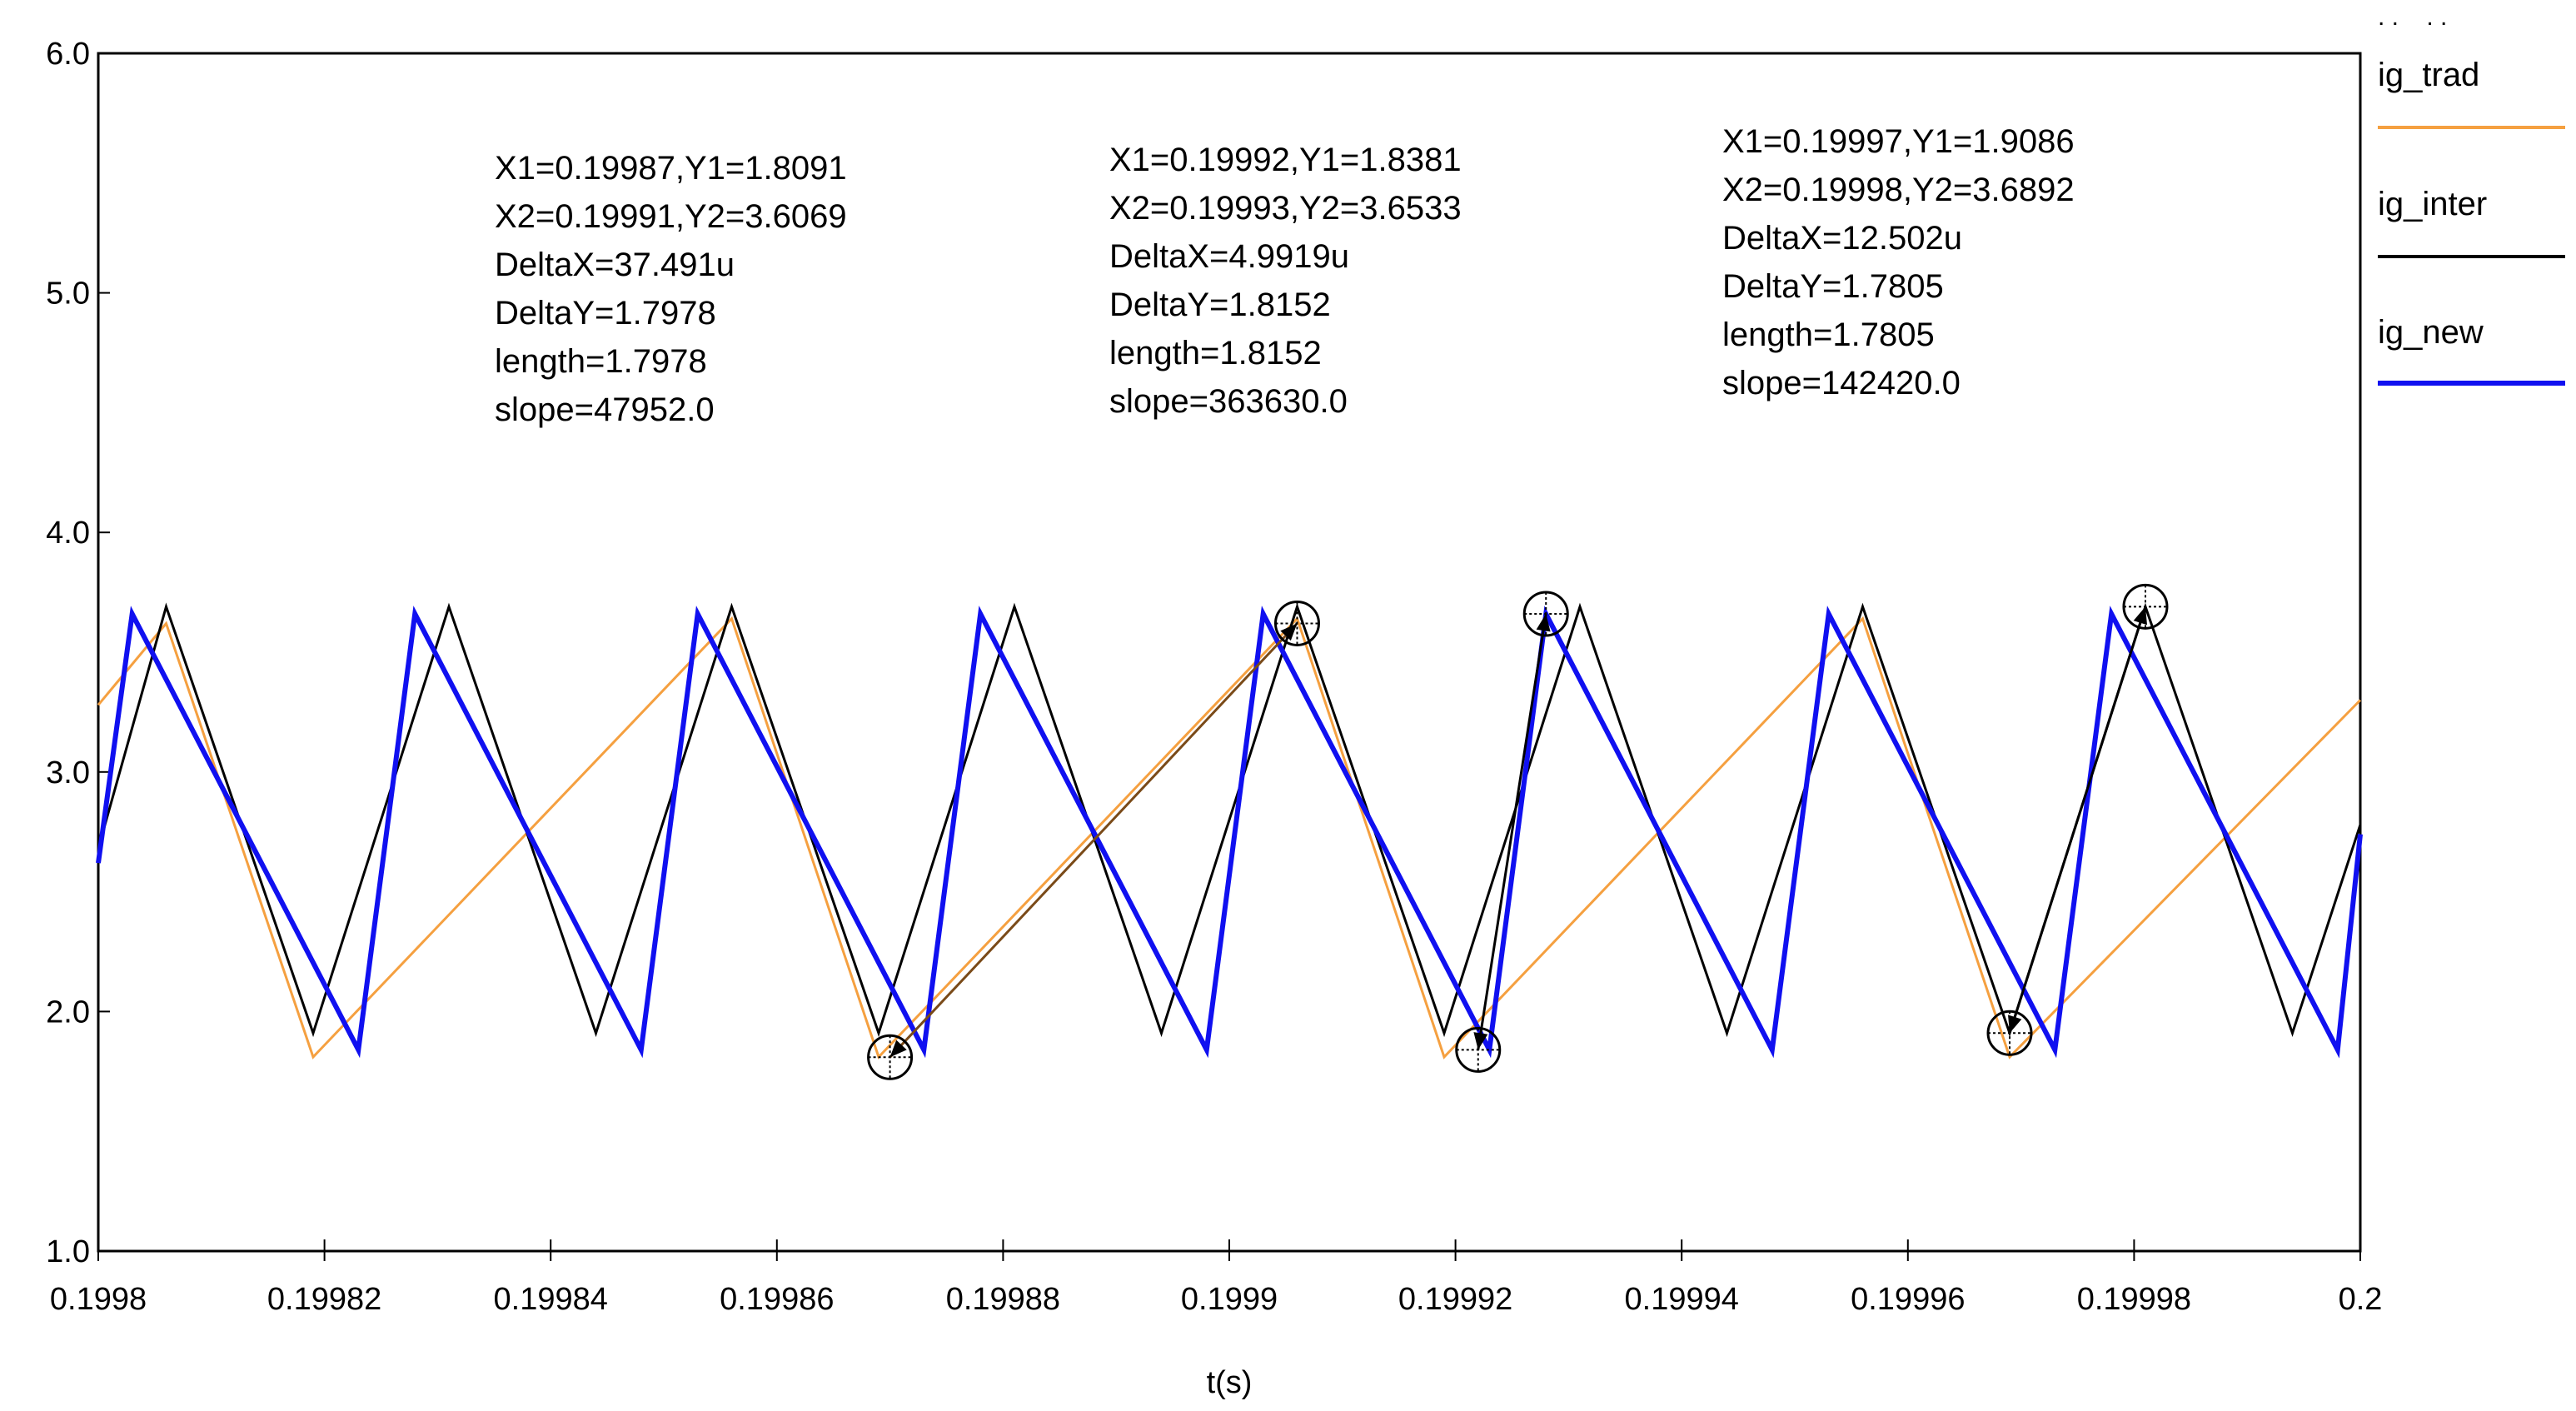  What do you see at coordinates (1833, 286) in the screenshot?
I see `annotation-line: DeltaY=1.7805` at bounding box center [1833, 286].